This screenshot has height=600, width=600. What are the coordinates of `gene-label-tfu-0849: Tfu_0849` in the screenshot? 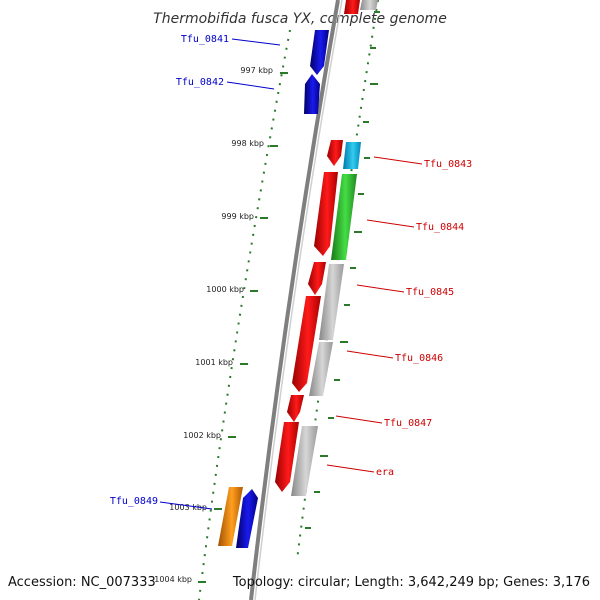 It's located at (134, 501).